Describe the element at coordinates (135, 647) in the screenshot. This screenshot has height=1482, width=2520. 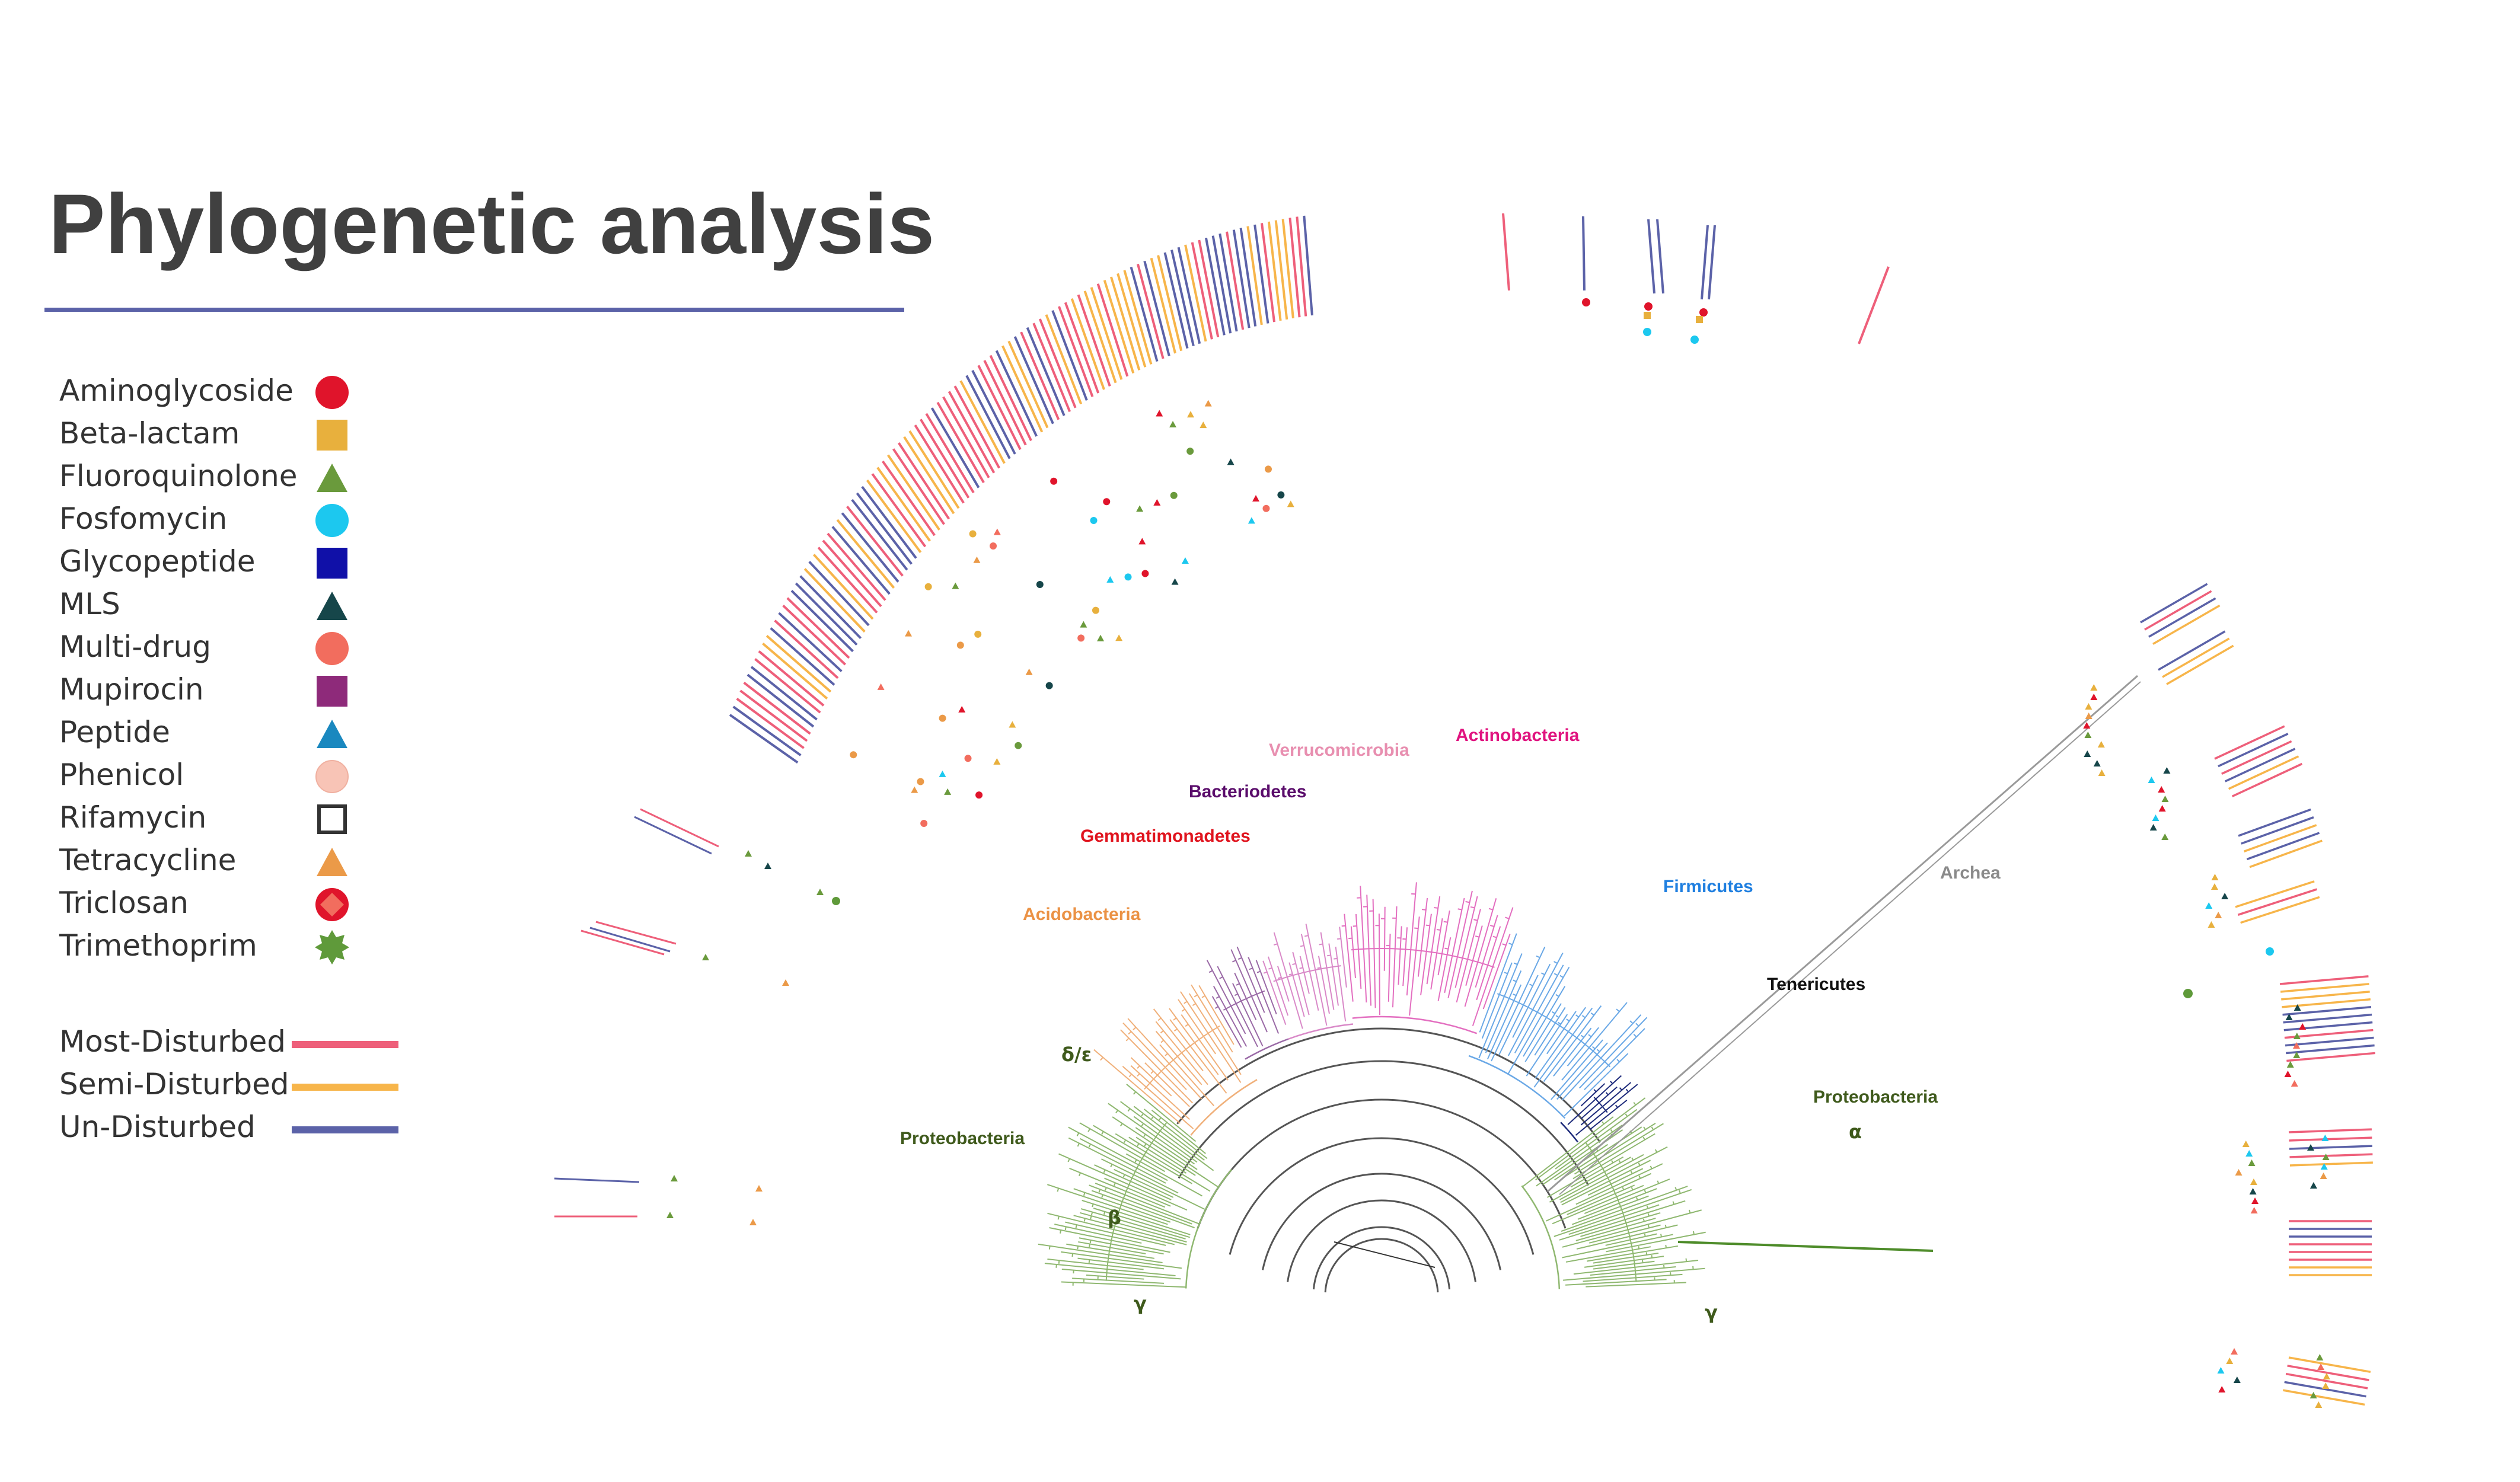
I see `legend-label: Multi-drug` at that location.